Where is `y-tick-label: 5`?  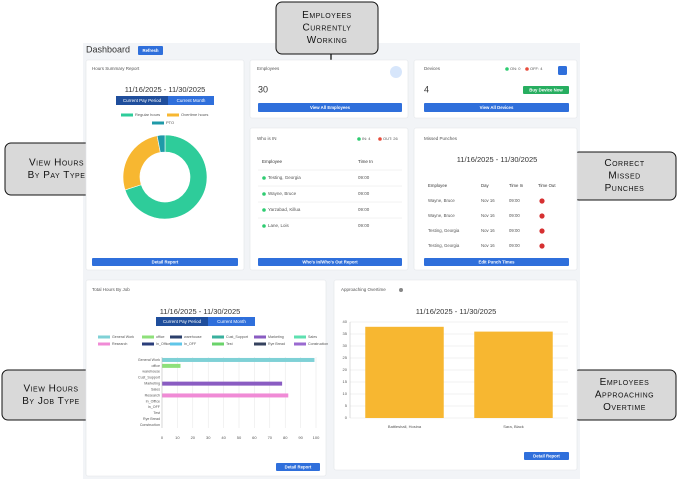 y-tick-label: 5 is located at coordinates (346, 405).